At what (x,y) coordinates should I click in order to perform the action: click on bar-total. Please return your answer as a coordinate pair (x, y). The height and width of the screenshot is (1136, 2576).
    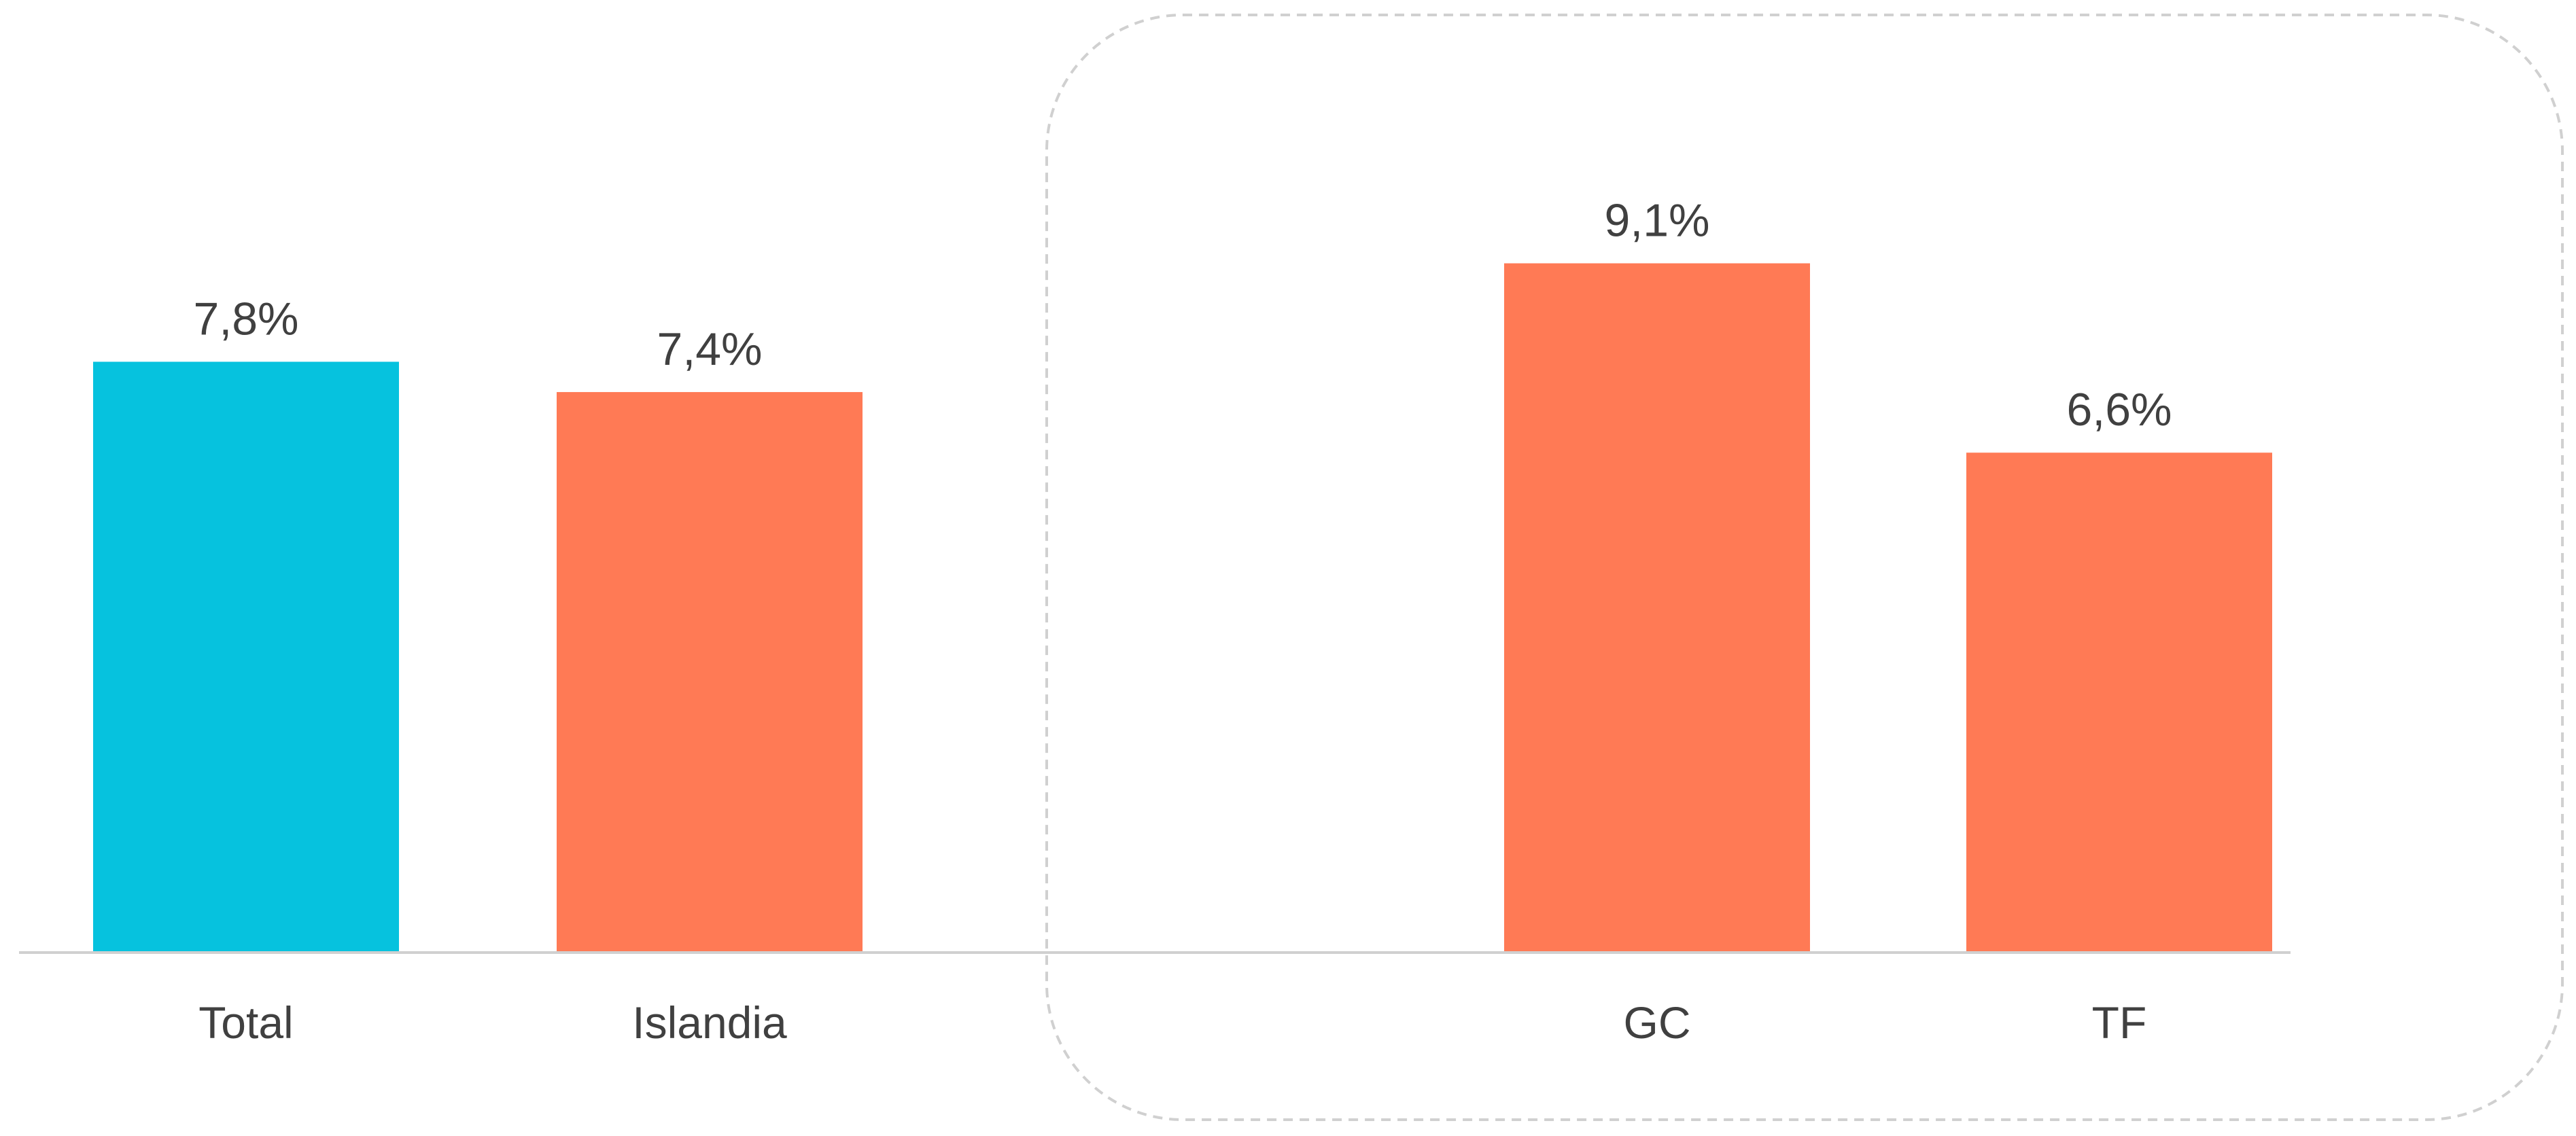
    Looking at the image, I should click on (246, 657).